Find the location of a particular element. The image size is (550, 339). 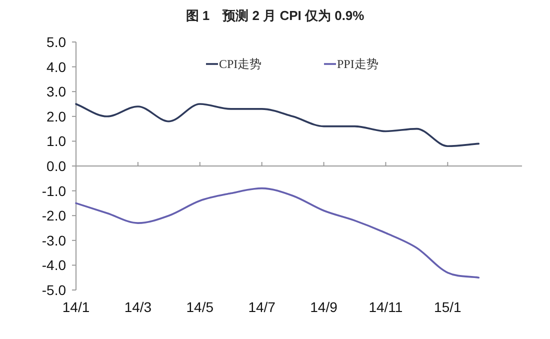

x-tick-label: 14/7 is located at coordinates (262, 307).